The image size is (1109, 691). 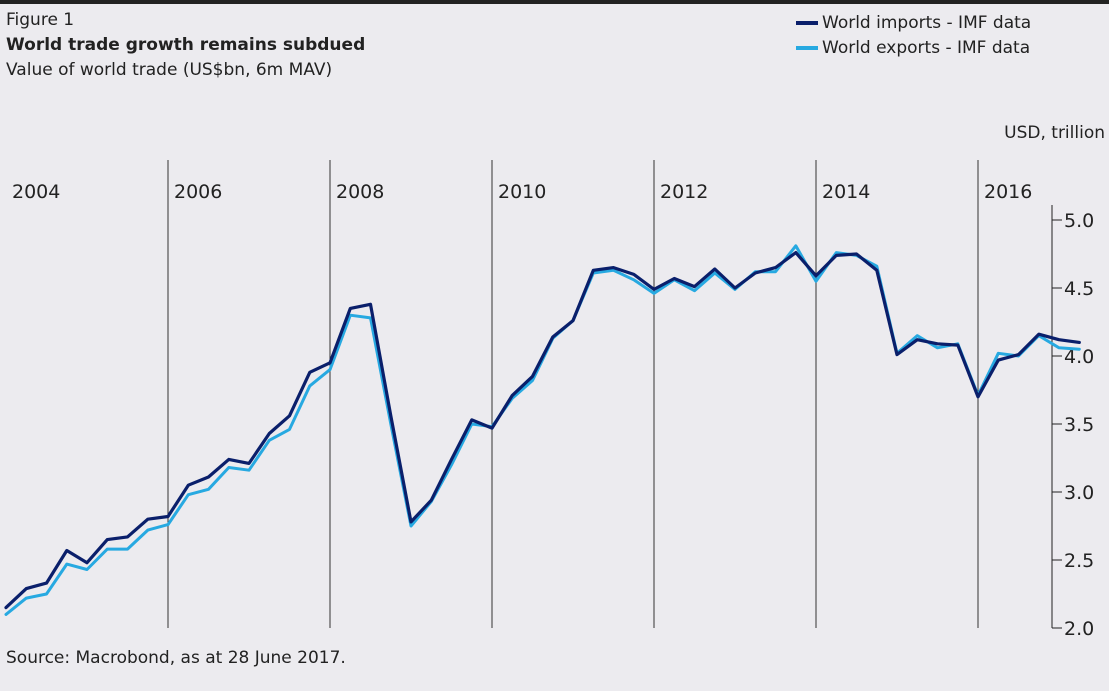 What do you see at coordinates (554, 2) in the screenshot?
I see `top-rule` at bounding box center [554, 2].